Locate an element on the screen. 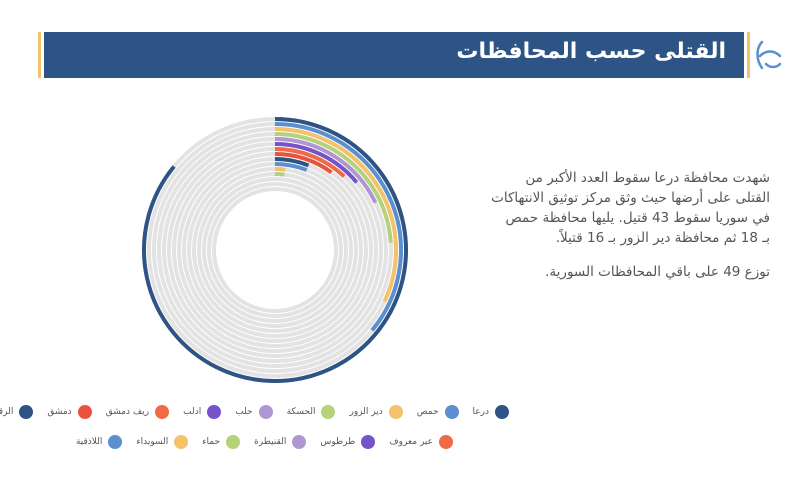  legend-item: حمص is located at coordinates (438, 412).